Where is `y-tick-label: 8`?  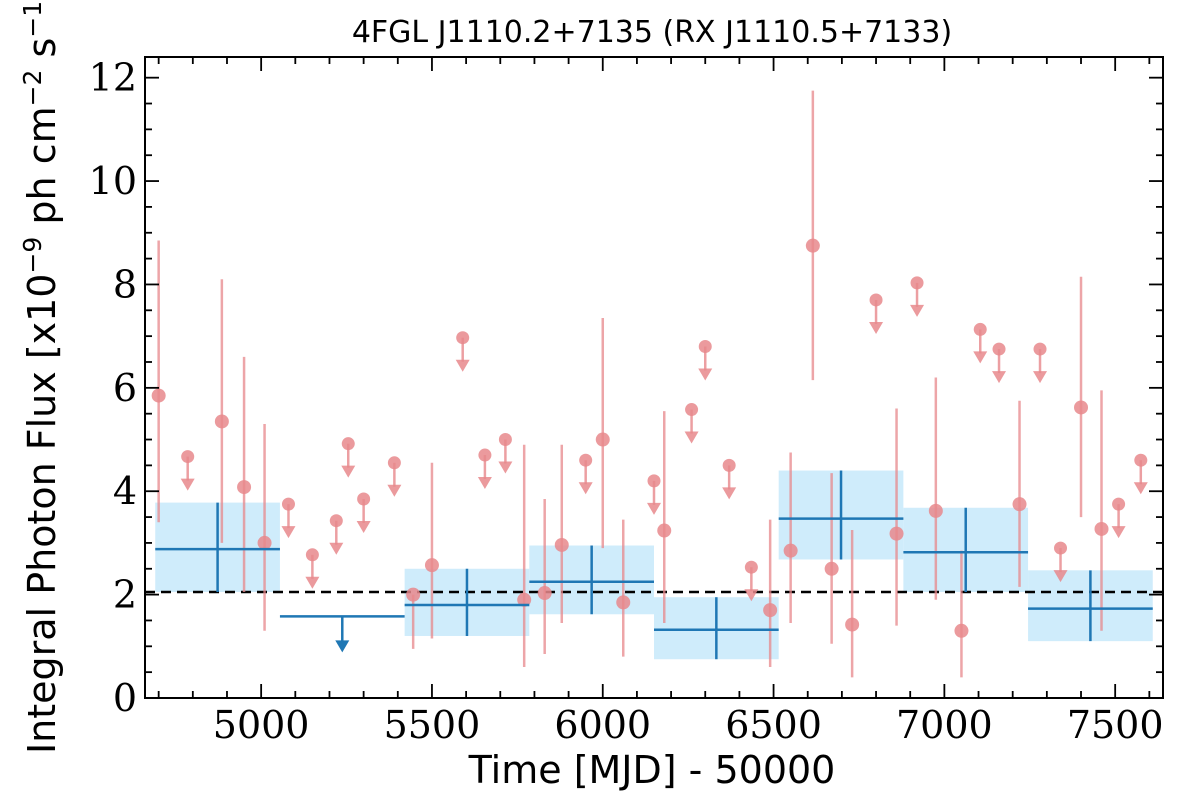
y-tick-label: 8 is located at coordinates (125, 284).